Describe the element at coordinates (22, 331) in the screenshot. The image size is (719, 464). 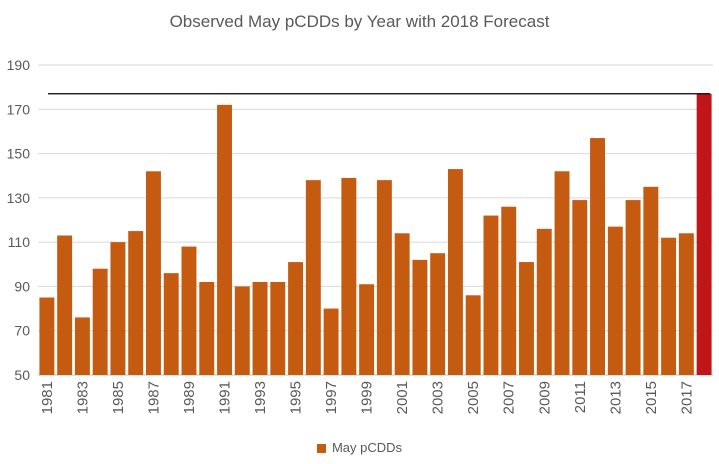
I see `y-tick-label: 70` at that location.